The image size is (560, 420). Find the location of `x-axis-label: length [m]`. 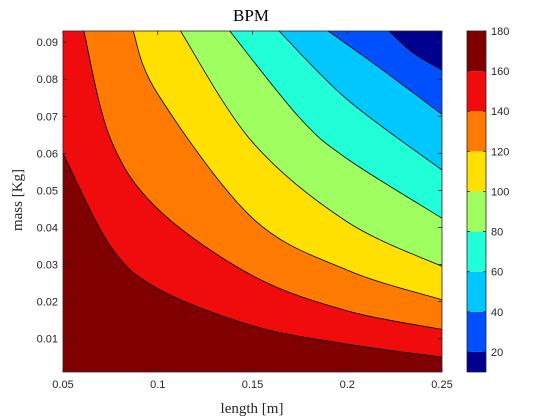

x-axis-label: length [m] is located at coordinates (252, 409).